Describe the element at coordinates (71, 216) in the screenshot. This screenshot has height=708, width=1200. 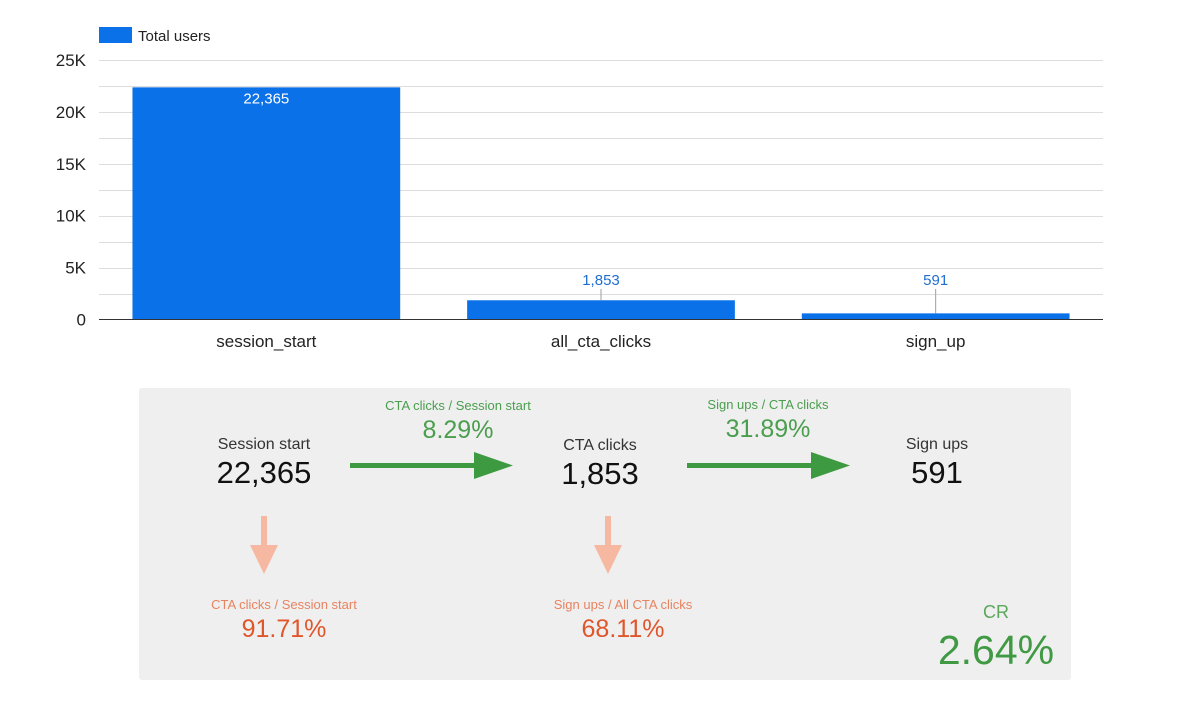
I see `y-tick-label: 10K` at that location.